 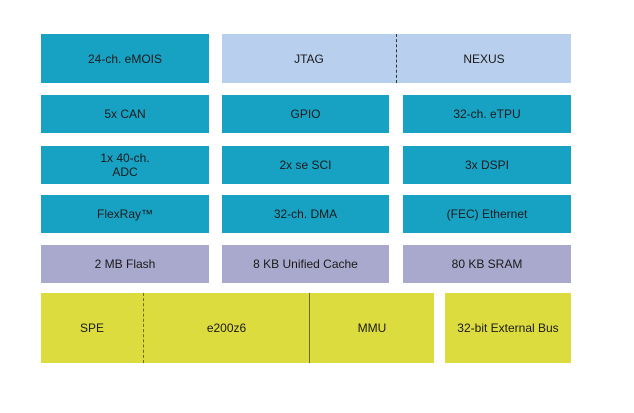 I want to click on e200z6-section: e200z6, so click(x=227, y=328).